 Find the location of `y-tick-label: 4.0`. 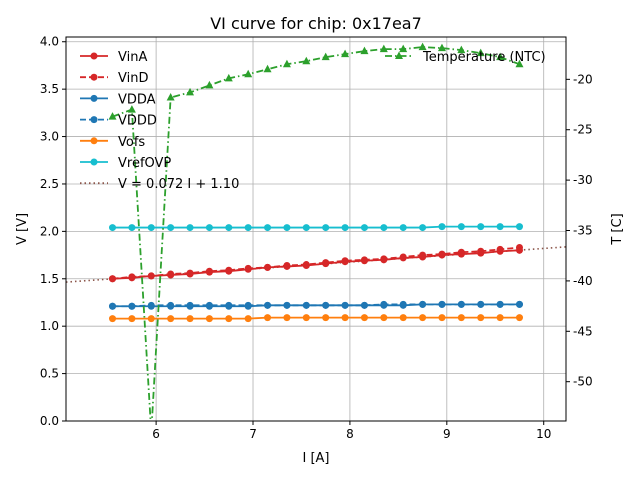

y-tick-label: 4.0 is located at coordinates (49, 42).